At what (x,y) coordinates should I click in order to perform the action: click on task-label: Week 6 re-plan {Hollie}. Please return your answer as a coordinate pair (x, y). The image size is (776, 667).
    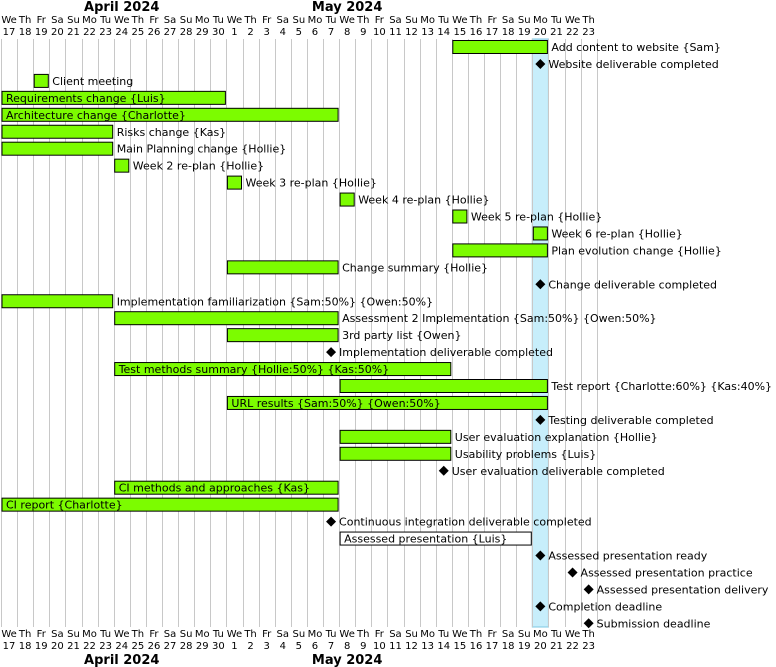
    Looking at the image, I should click on (616, 233).